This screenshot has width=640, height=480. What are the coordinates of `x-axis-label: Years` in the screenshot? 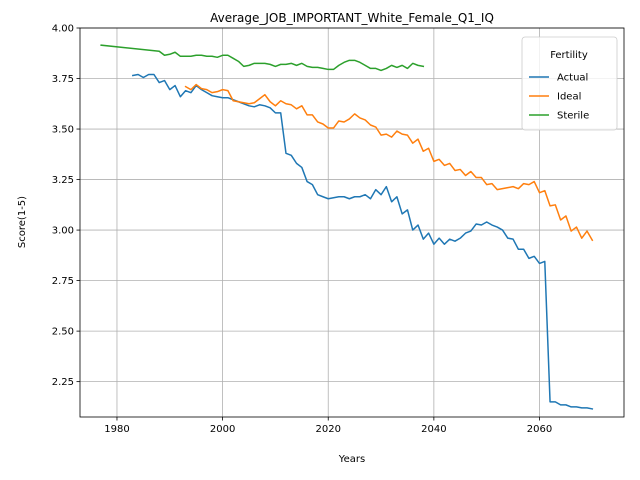 It's located at (351, 459).